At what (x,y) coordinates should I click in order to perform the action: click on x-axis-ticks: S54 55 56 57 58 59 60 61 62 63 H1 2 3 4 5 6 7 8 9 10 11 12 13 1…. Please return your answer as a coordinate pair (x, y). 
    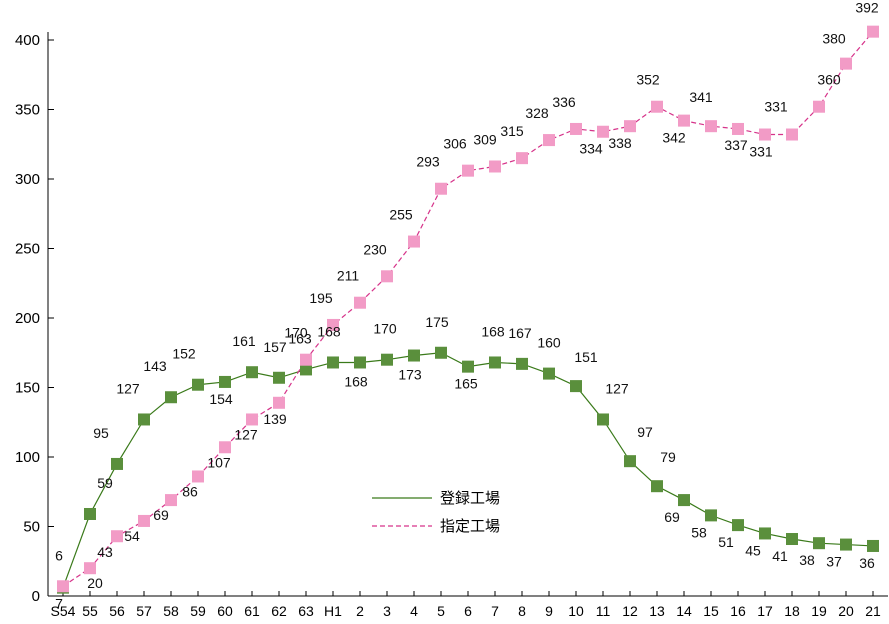
    Looking at the image, I should click on (466, 605).